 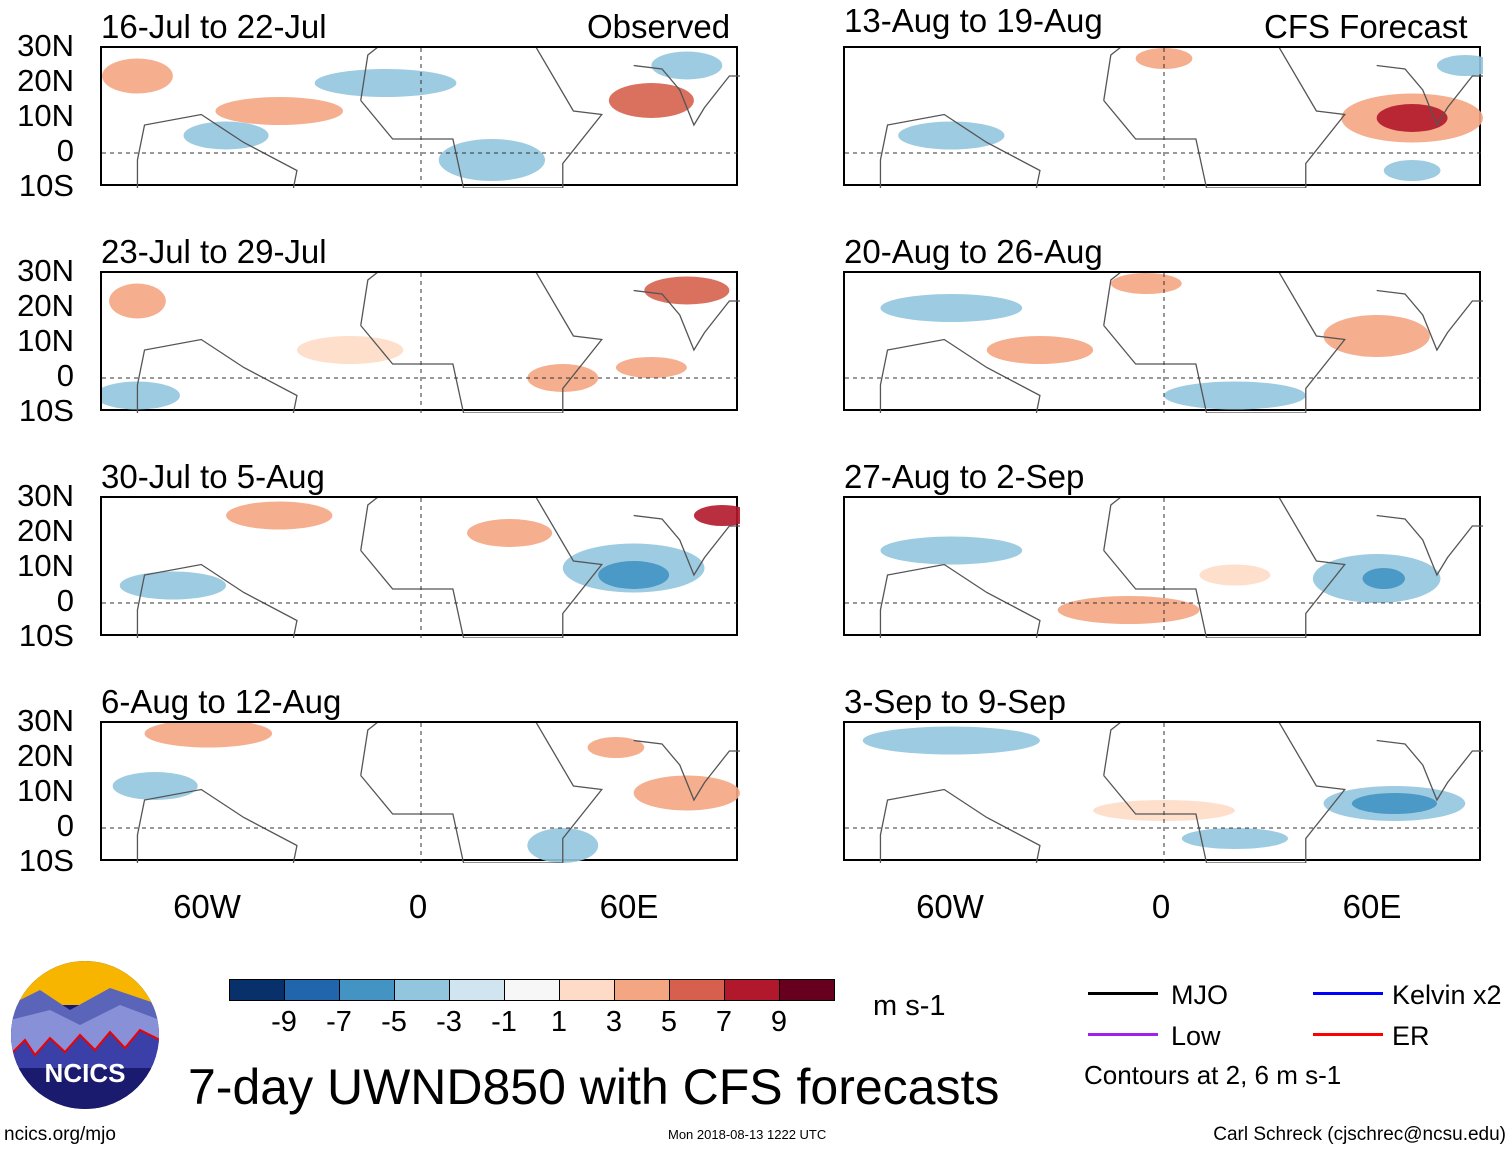 I want to click on legend-low-label: Low, so click(x=1196, y=1036).